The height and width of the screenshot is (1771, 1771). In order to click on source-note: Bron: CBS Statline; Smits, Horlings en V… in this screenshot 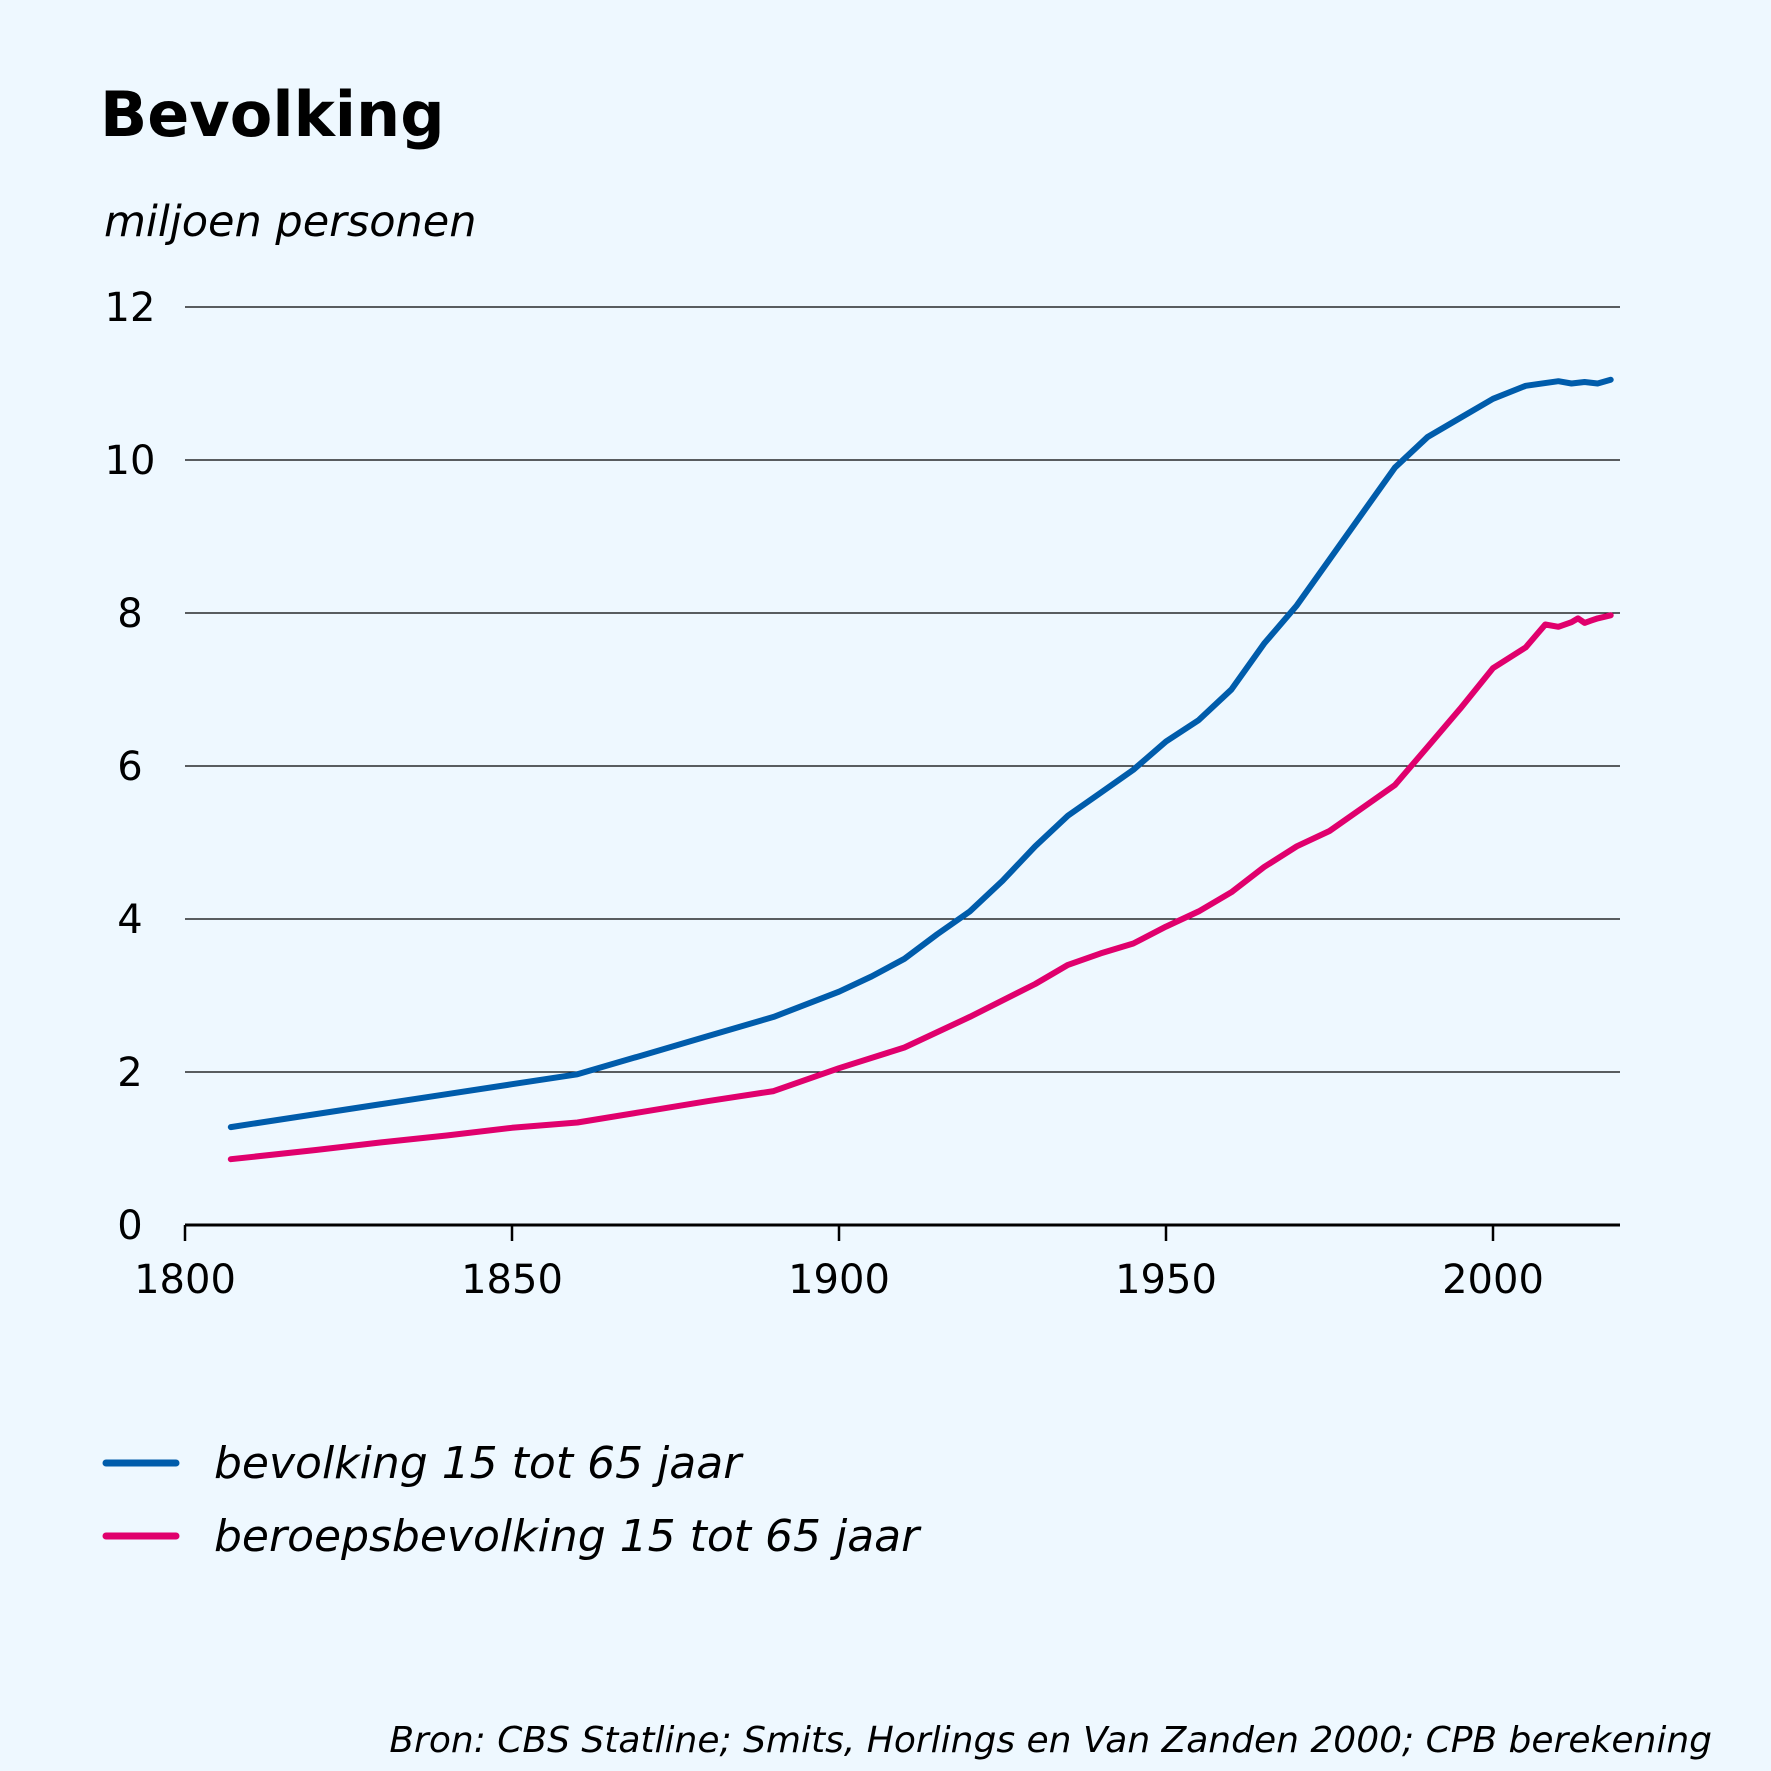, I will do `click(1050, 1740)`.